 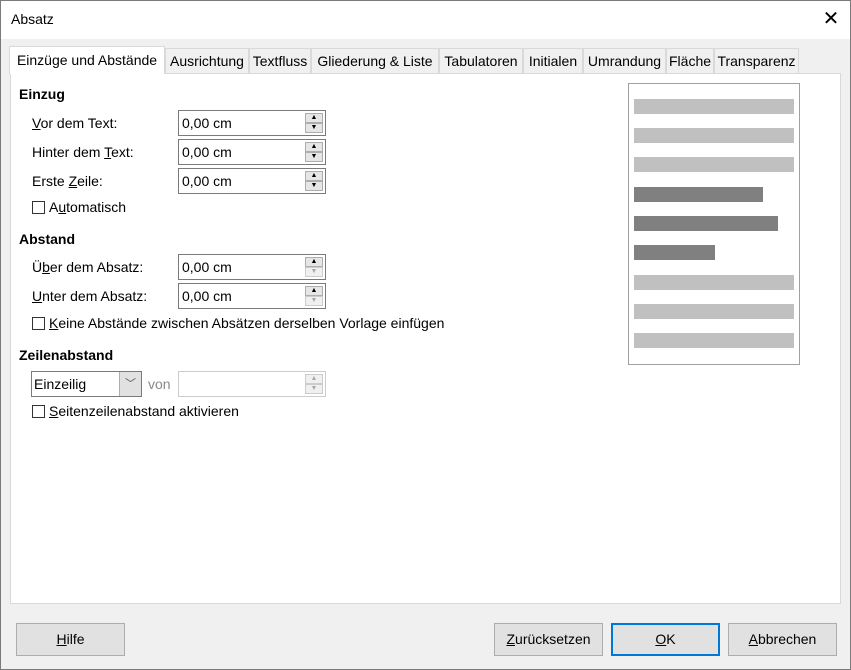 What do you see at coordinates (130, 384) in the screenshot?
I see `chevron-down-icon: ﹀` at bounding box center [130, 384].